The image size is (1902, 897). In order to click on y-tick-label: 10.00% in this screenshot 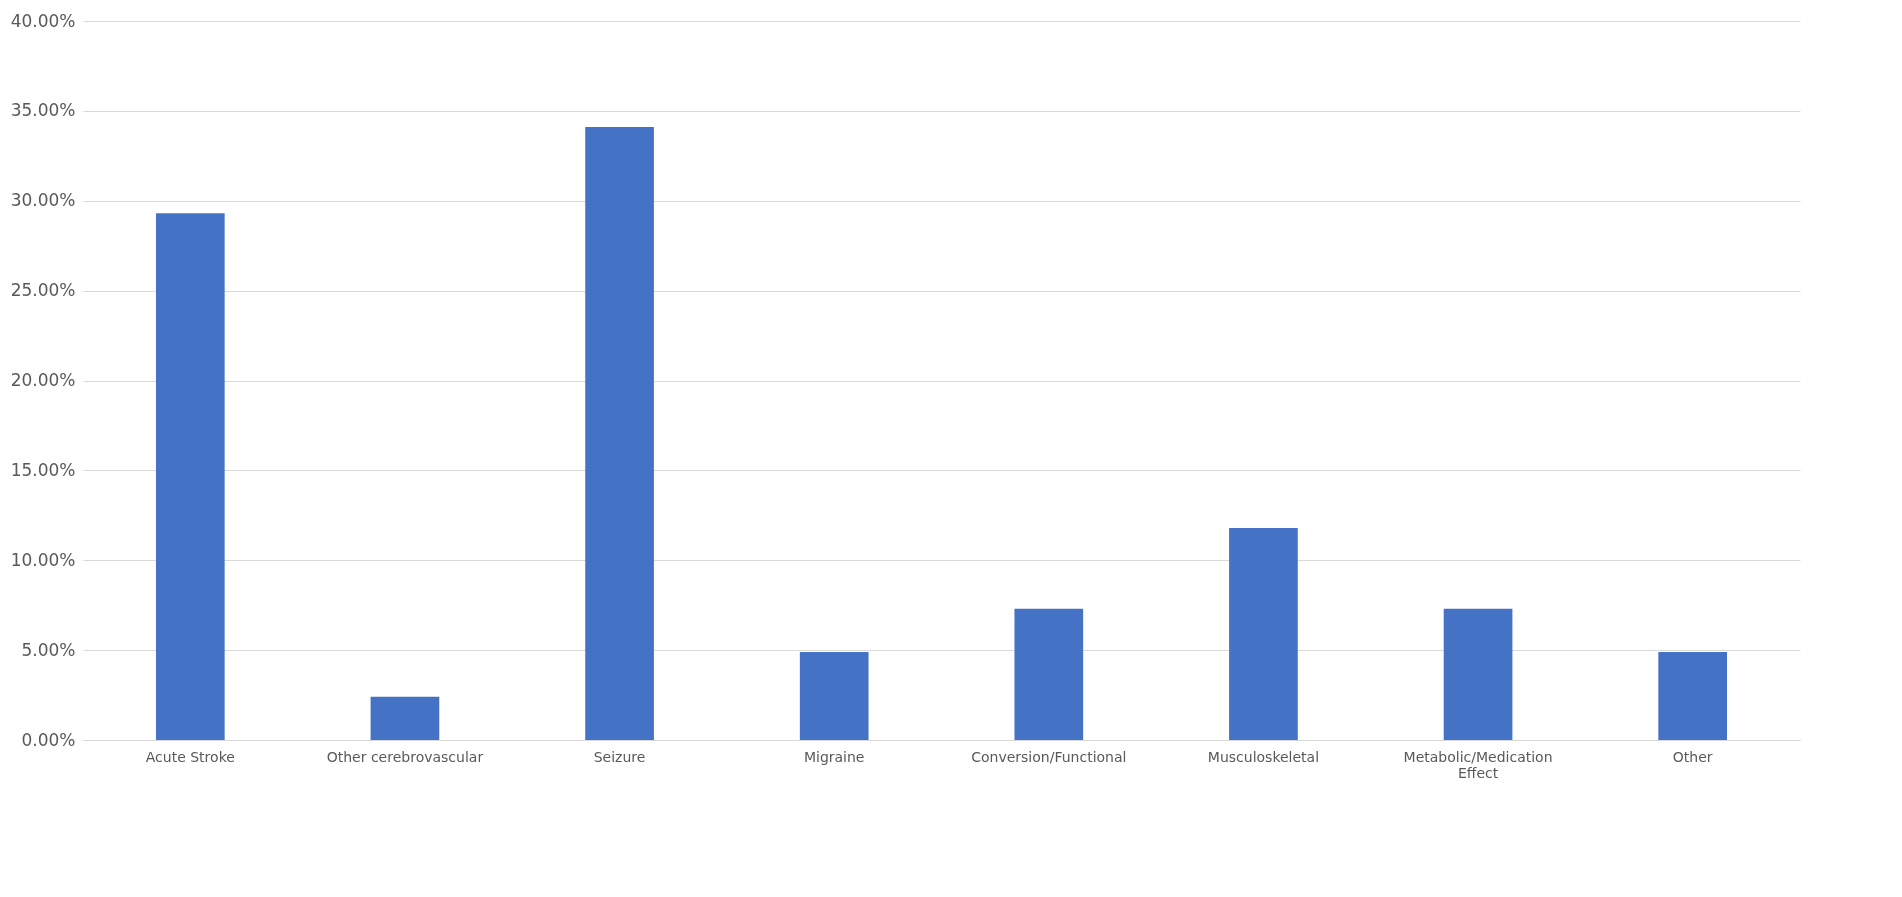, I will do `click(43, 559)`.